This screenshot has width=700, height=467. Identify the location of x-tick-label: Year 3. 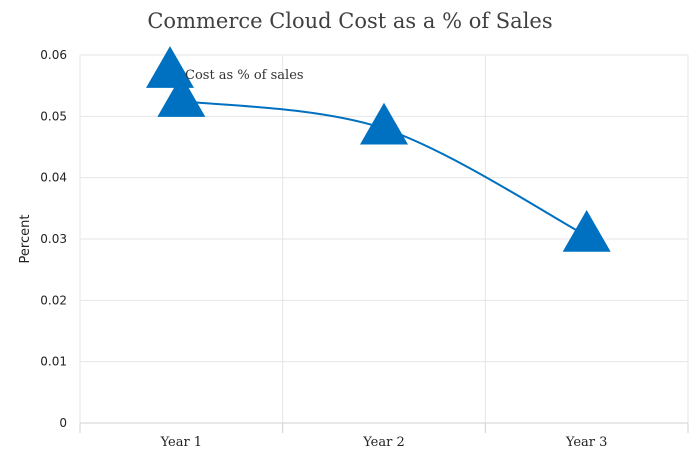
(586, 442).